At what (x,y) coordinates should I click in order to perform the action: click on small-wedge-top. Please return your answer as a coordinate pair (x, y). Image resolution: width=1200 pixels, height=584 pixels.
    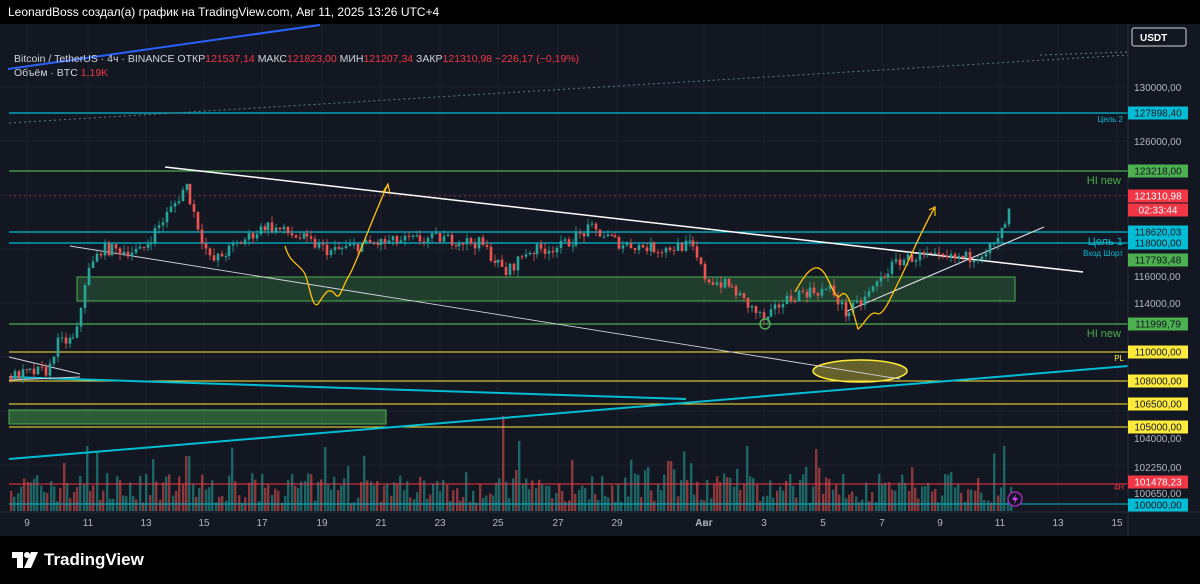
    Looking at the image, I should click on (44, 365).